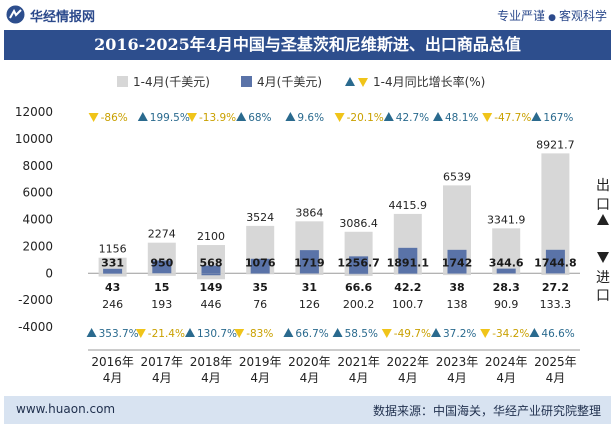 This screenshot has width=615, height=427. I want to click on export-cumulative-label: 3524, so click(260, 217).